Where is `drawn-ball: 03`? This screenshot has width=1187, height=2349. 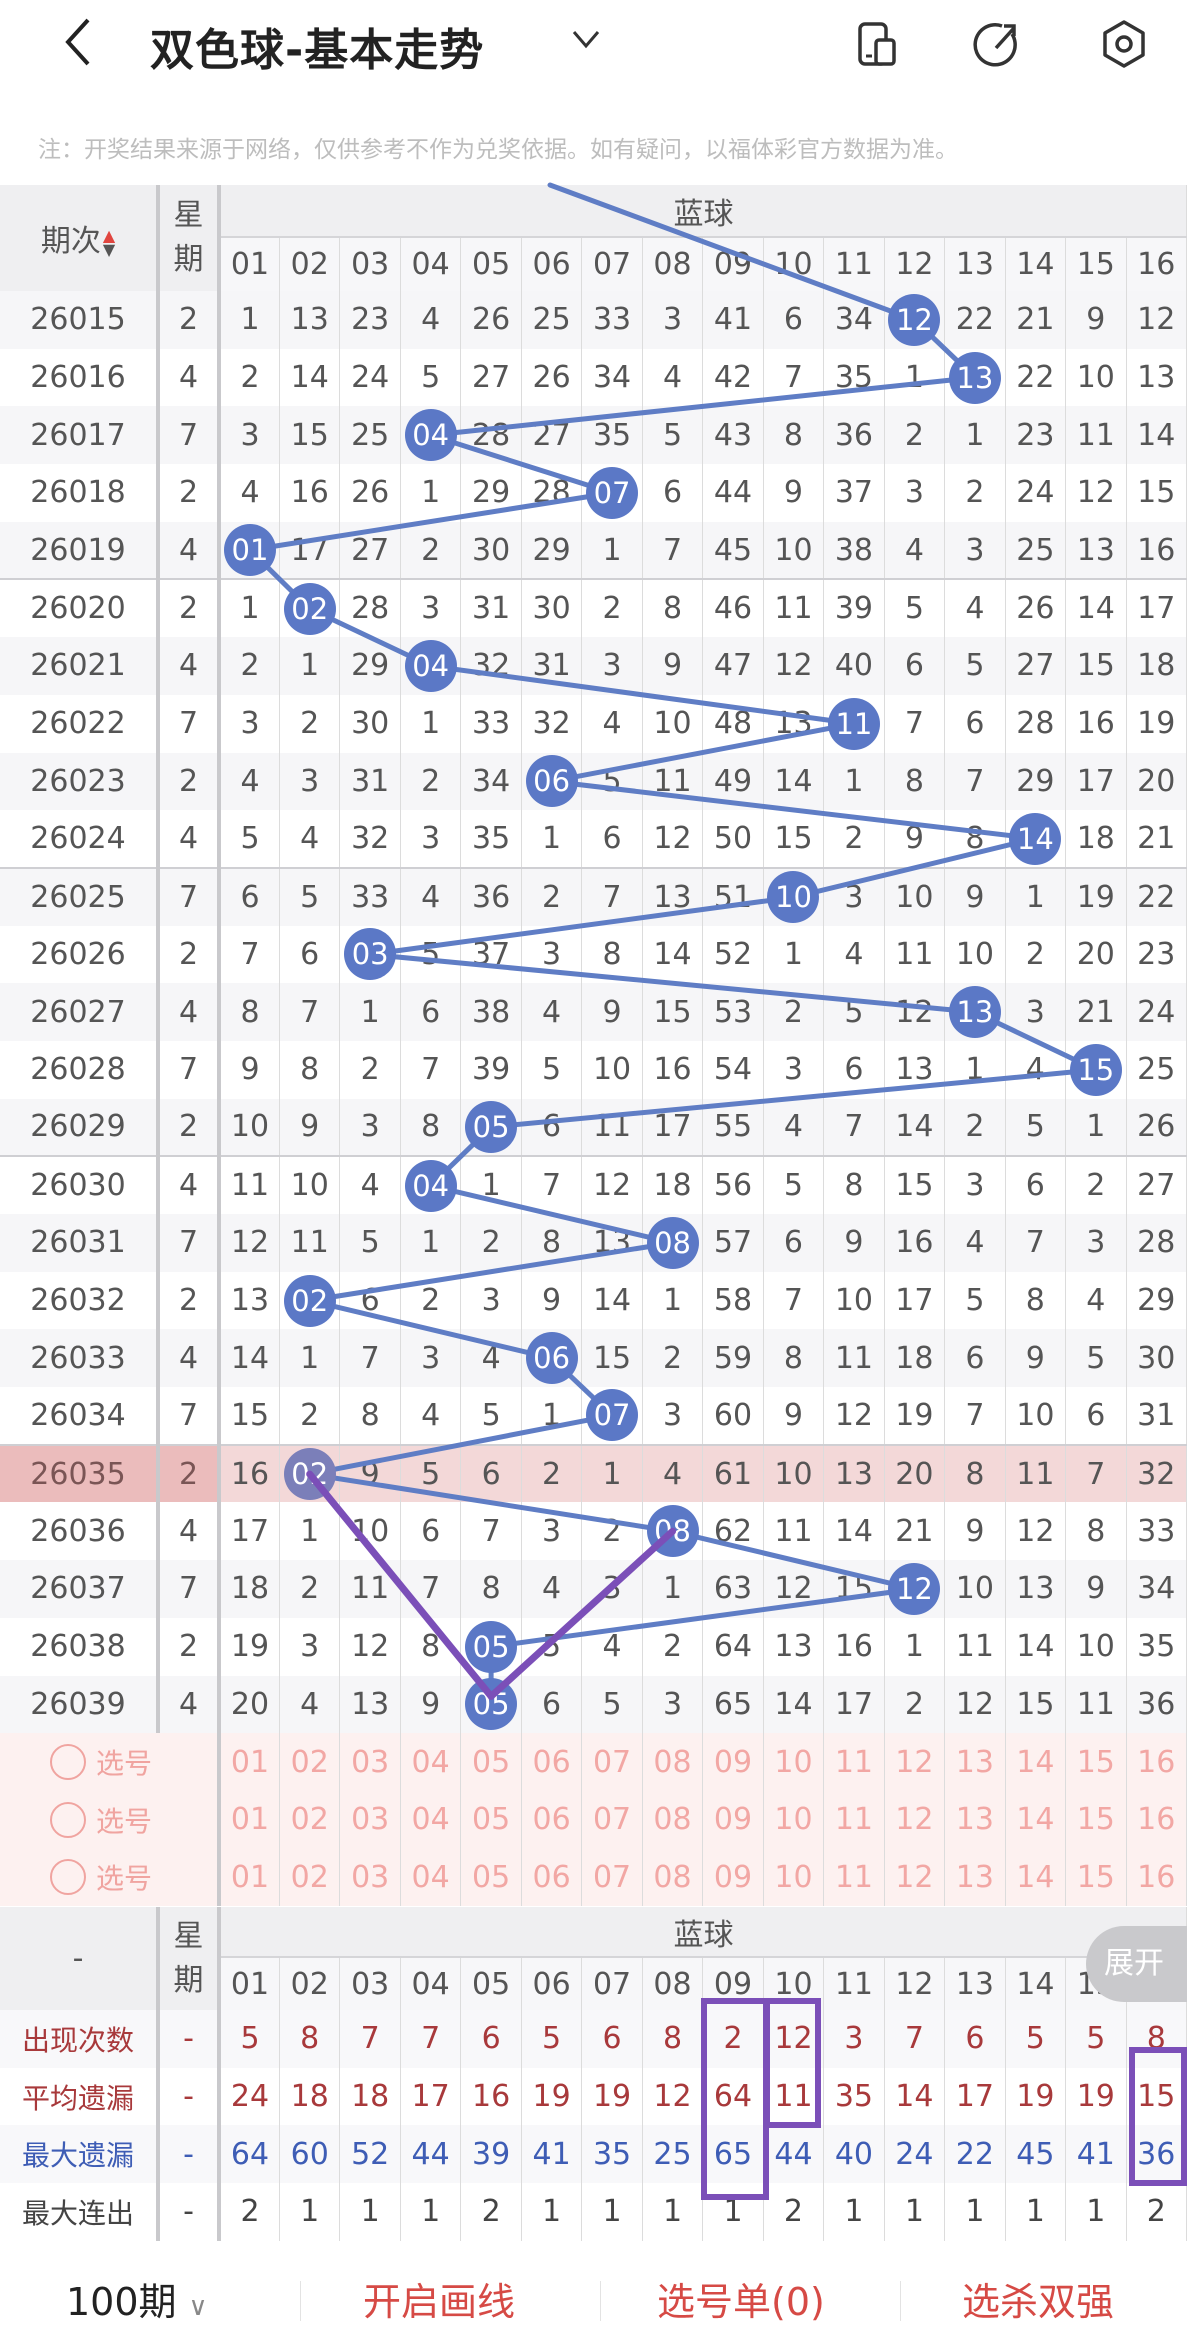 drawn-ball: 03 is located at coordinates (370, 954).